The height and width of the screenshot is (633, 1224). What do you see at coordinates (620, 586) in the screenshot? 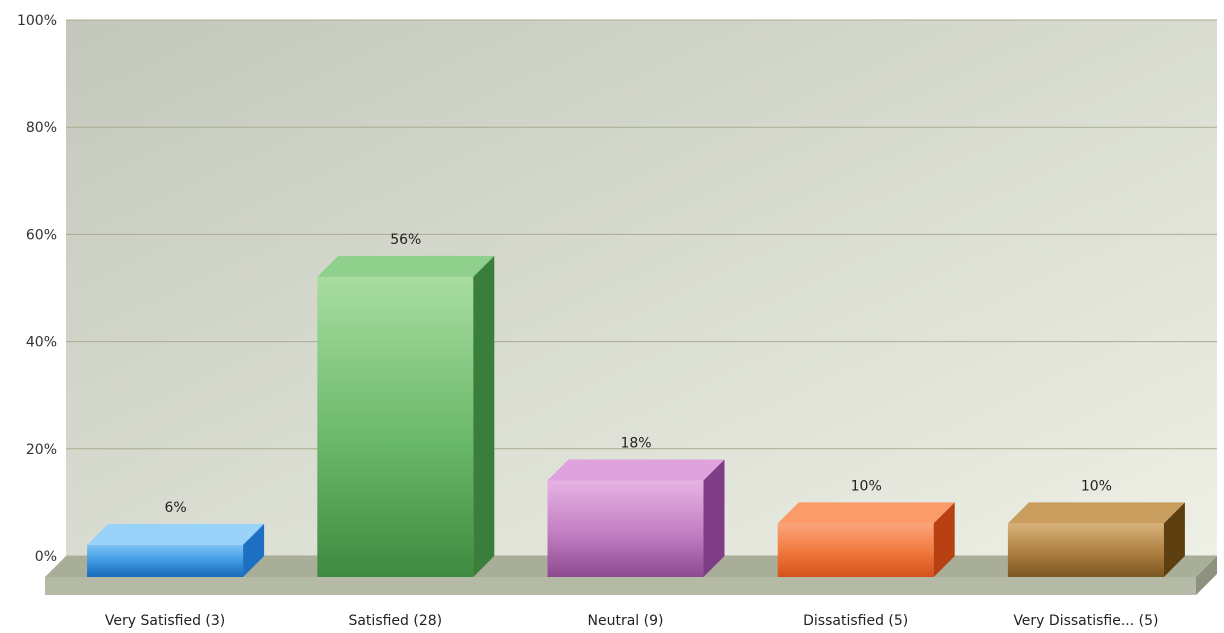
I see `floor-front` at bounding box center [620, 586].